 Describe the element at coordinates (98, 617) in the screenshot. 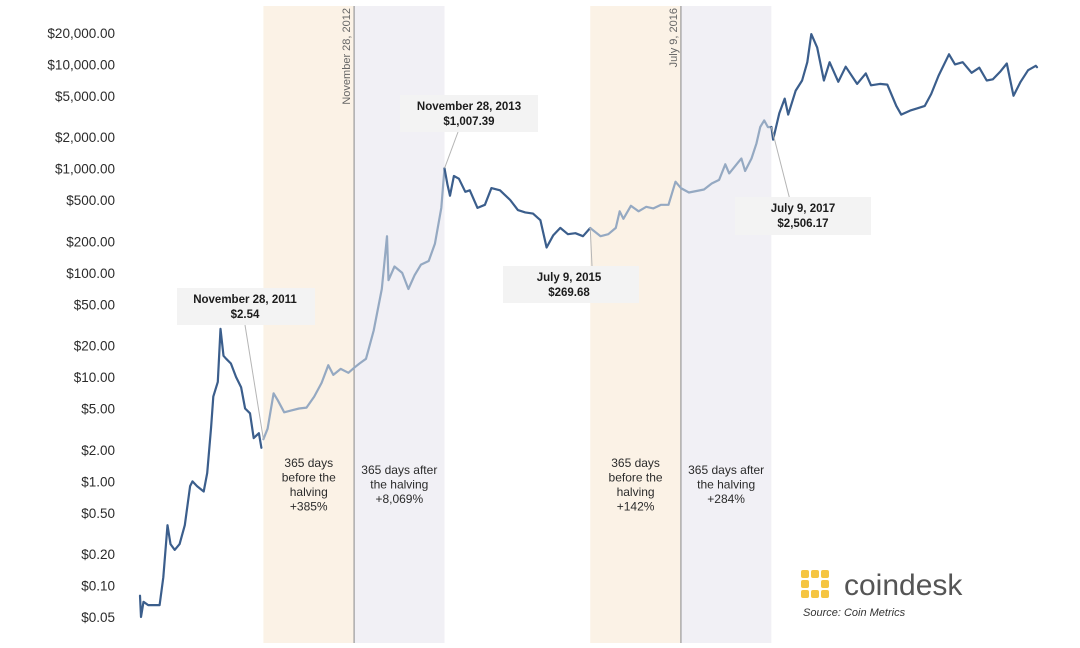

I see `y-tick-label: $0.05` at that location.